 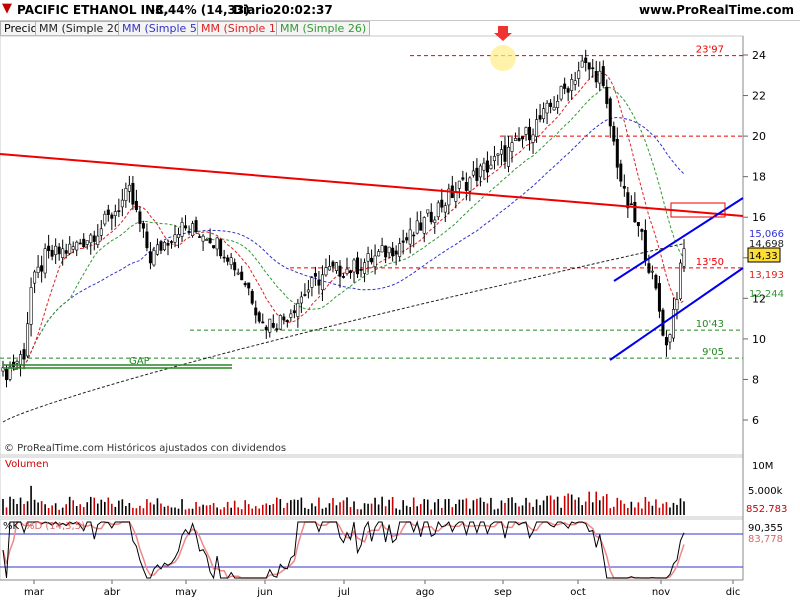 What do you see at coordinates (678, 239) in the screenshot?
I see `channel-upper-line` at bounding box center [678, 239].